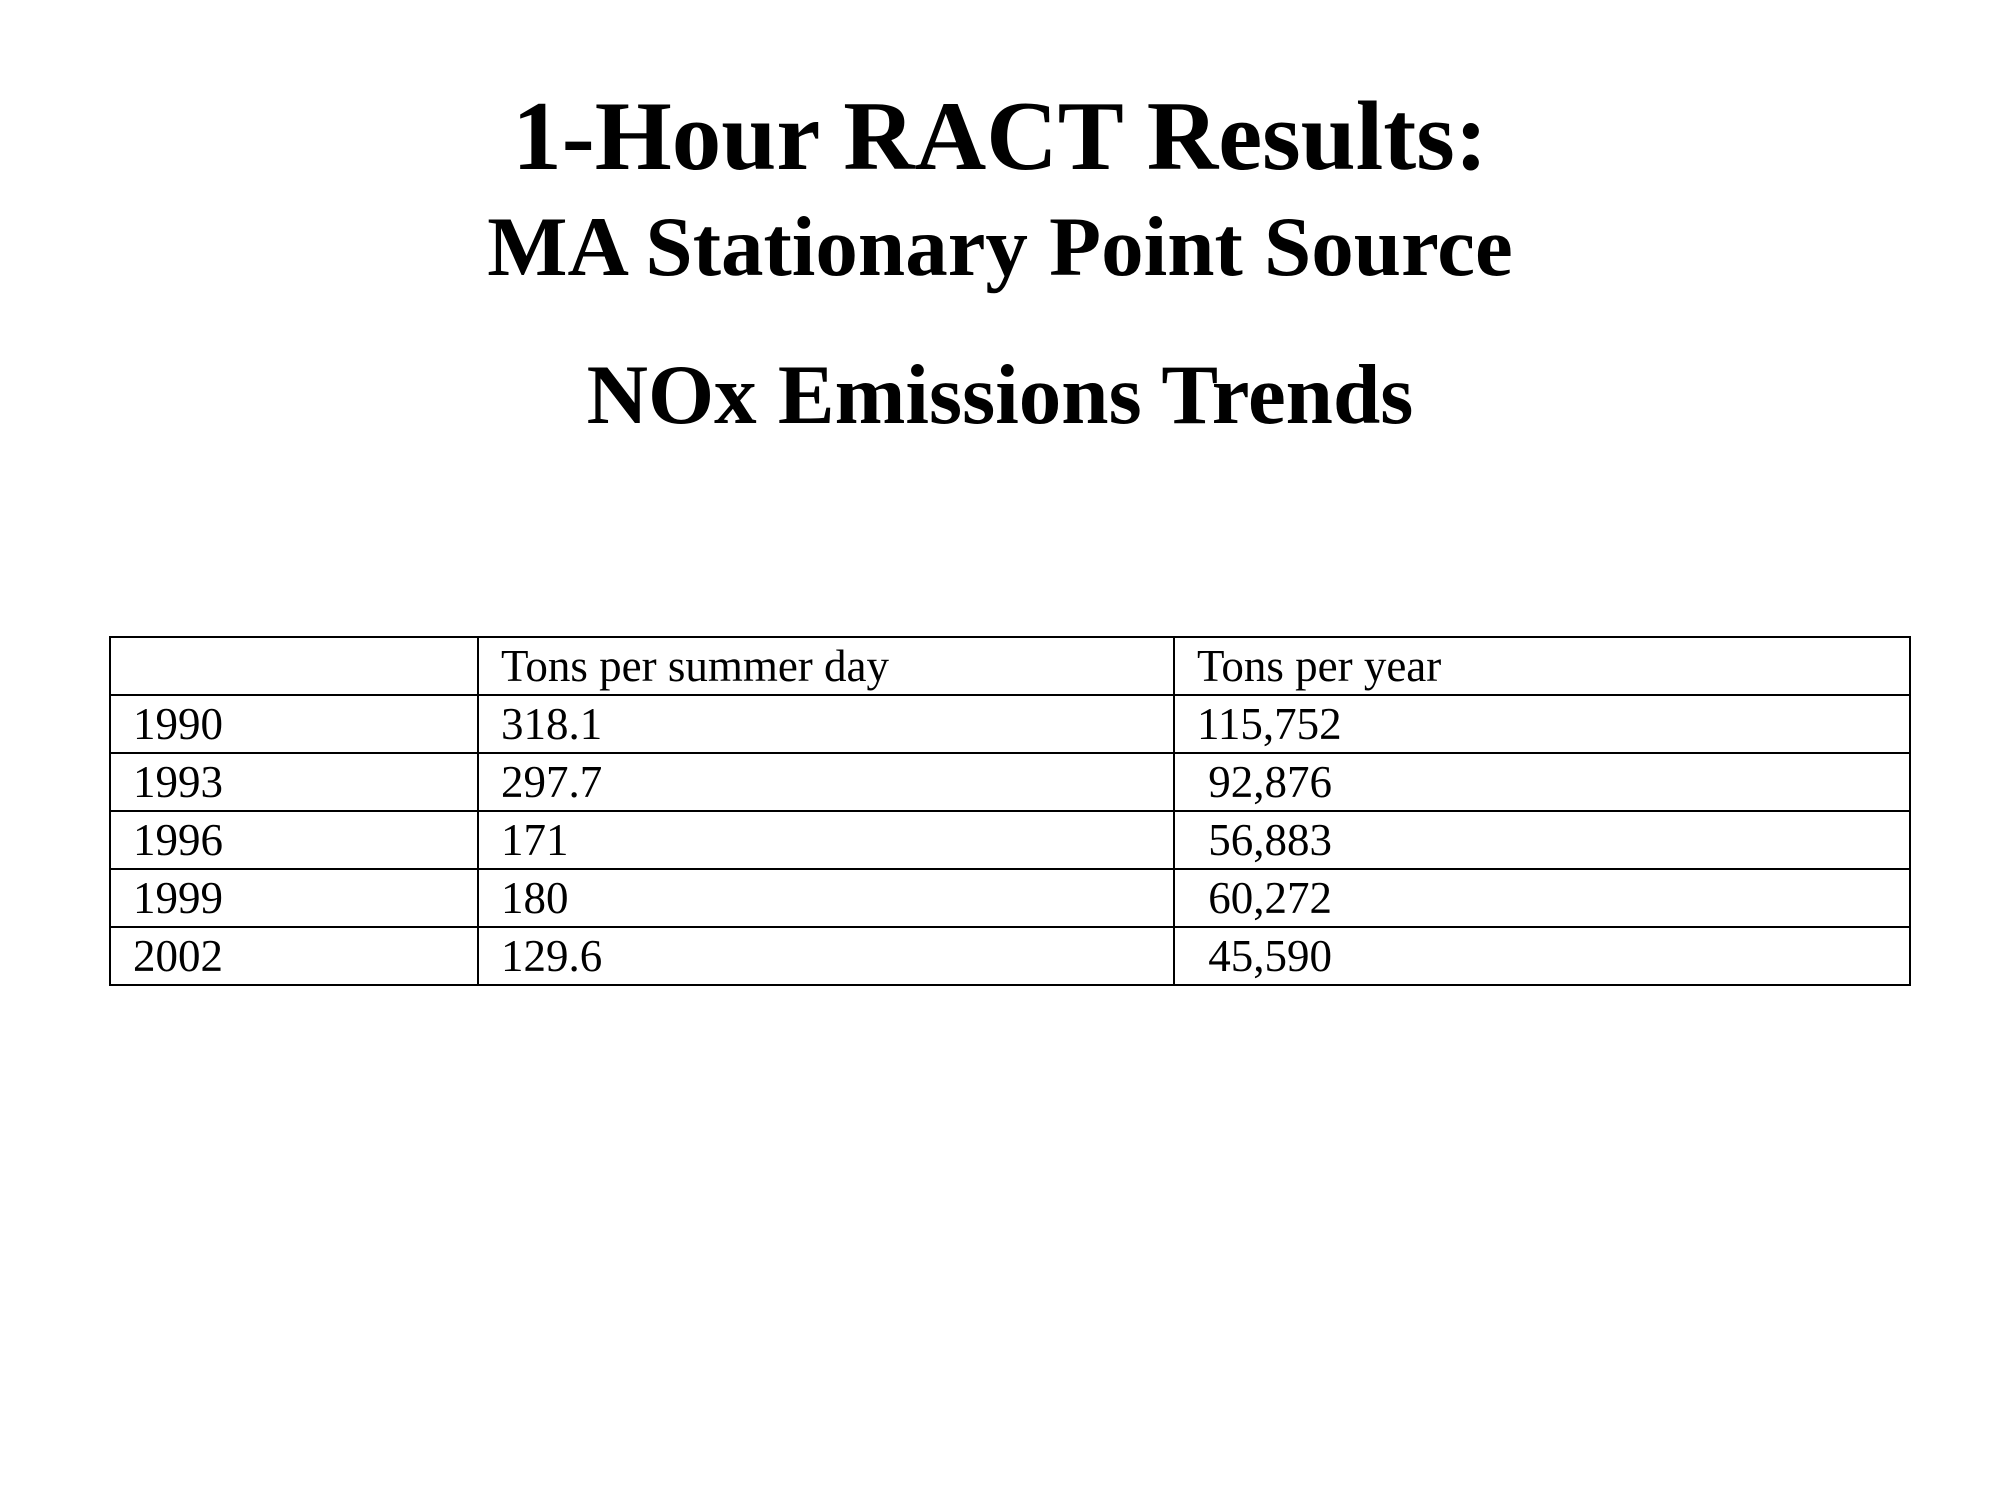 The image size is (2000, 1500). I want to click on slide-subtitle: MA Stationary Point Source, so click(1000, 247).